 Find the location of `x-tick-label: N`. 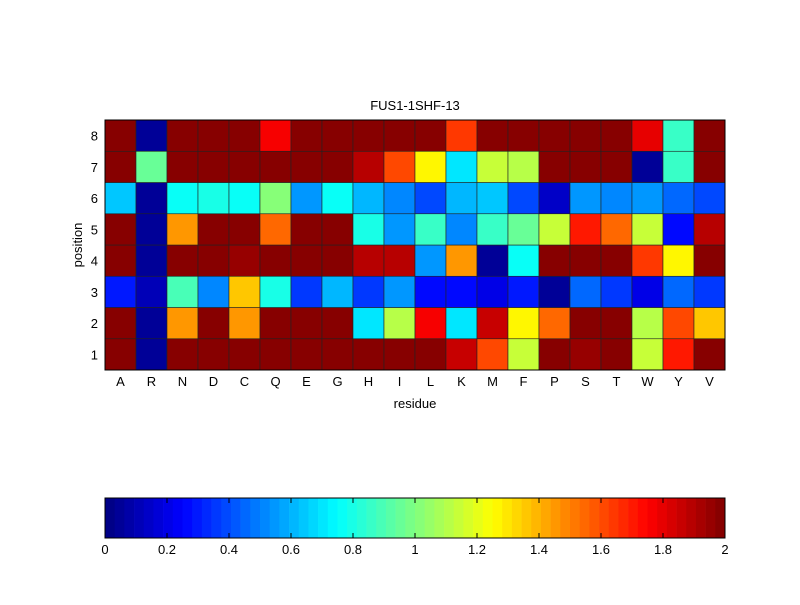

x-tick-label: N is located at coordinates (182, 381).